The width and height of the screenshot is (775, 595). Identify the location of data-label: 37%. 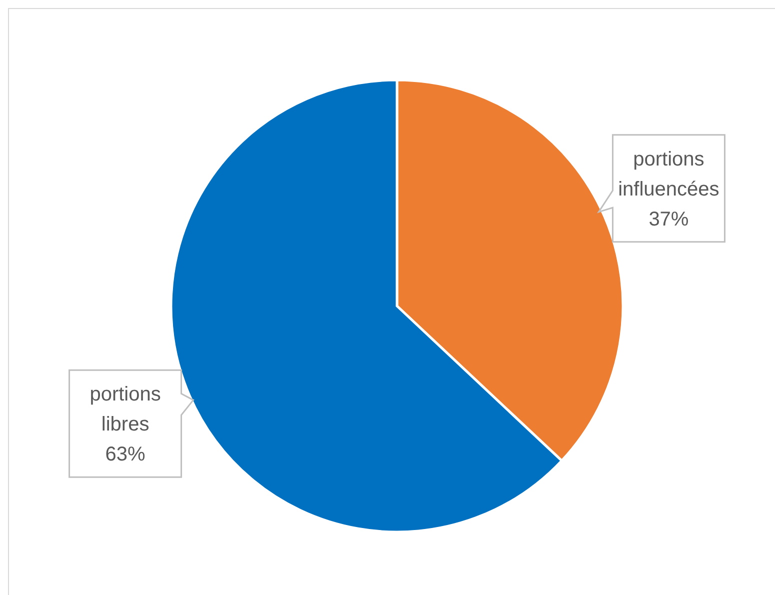
(668, 219).